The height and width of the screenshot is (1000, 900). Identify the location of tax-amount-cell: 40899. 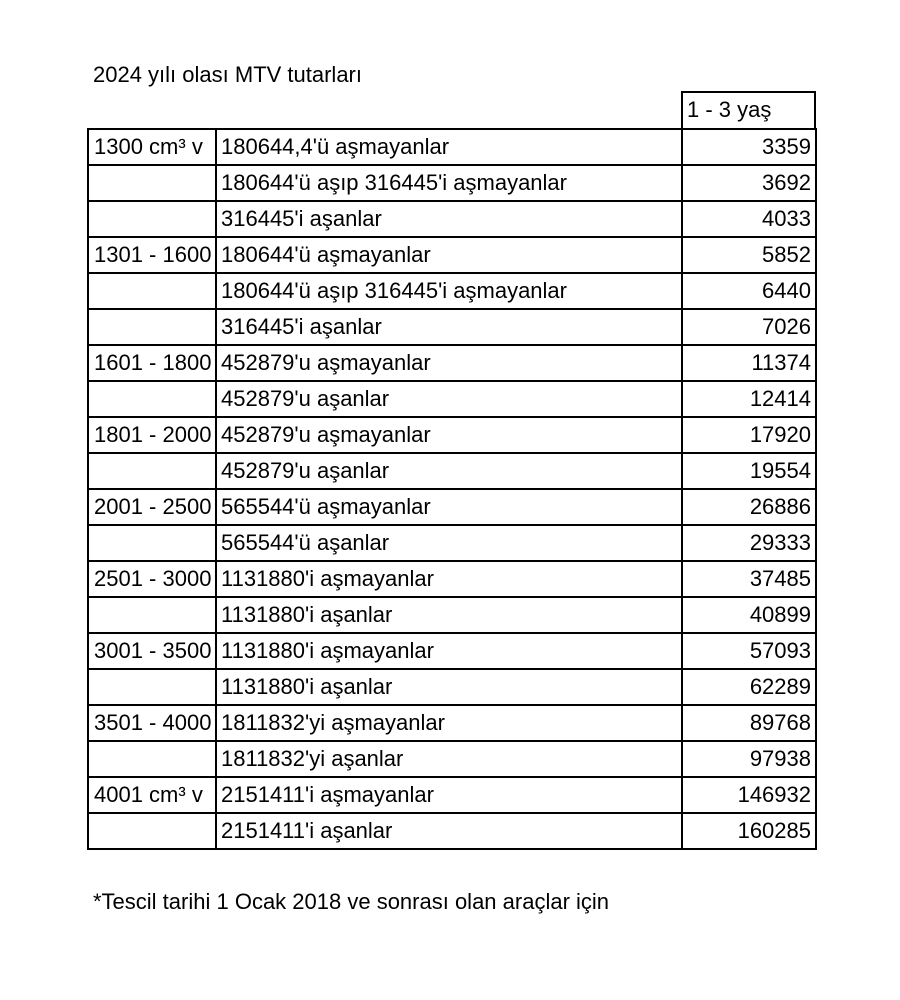
(749, 615).